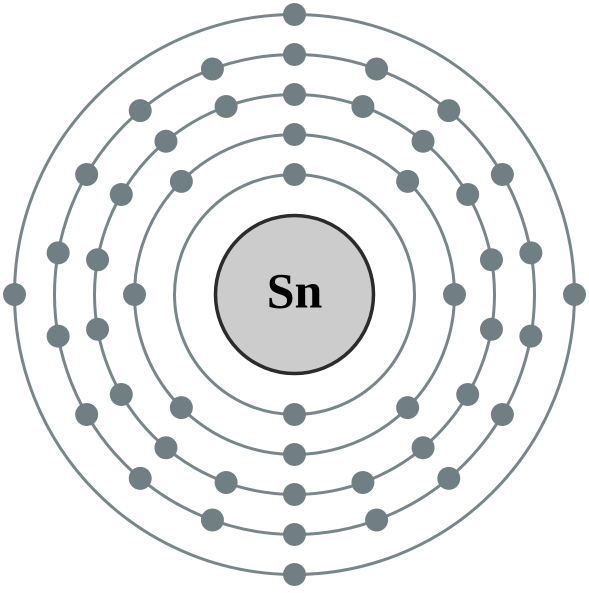 The width and height of the screenshot is (589, 593). I want to click on nucleus-circle, so click(294, 294).